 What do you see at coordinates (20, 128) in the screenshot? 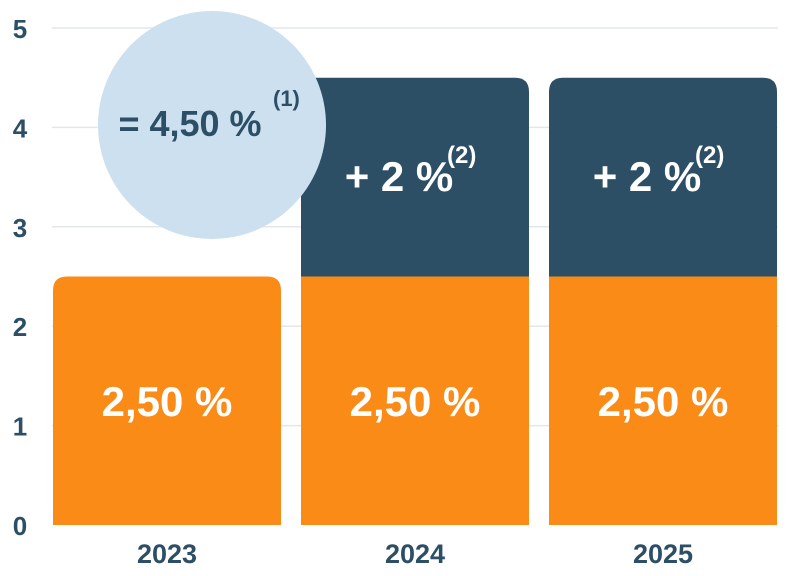
I see `y-tick-label: 4` at bounding box center [20, 128].